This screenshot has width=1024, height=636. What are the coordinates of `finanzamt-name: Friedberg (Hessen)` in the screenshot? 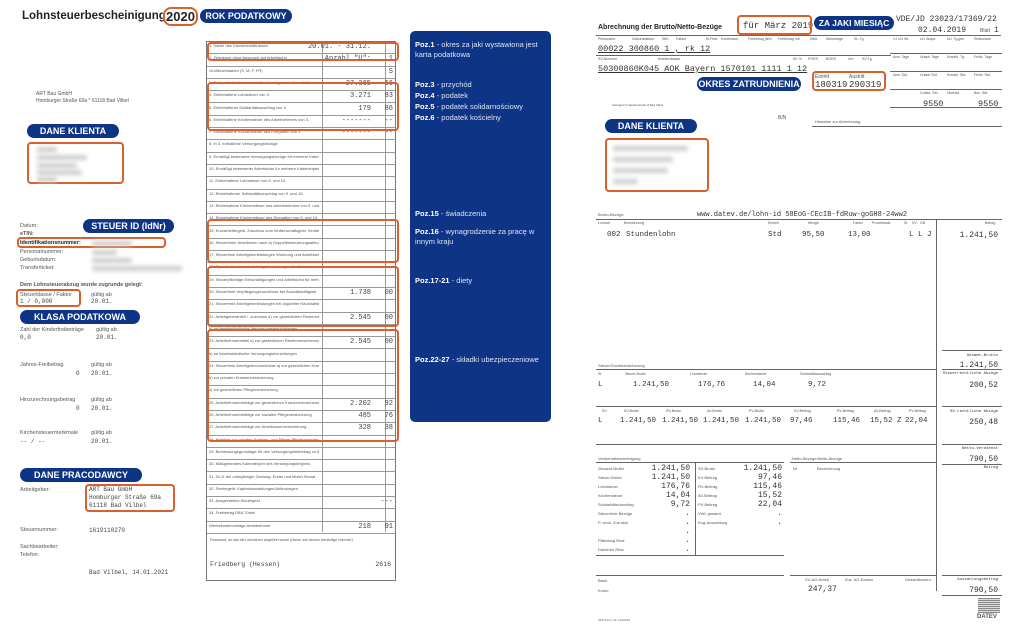 It's located at (245, 564).